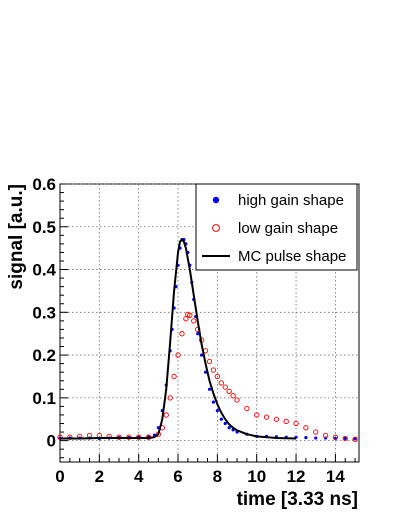  I want to click on x-tick-label: 10, so click(256, 476).